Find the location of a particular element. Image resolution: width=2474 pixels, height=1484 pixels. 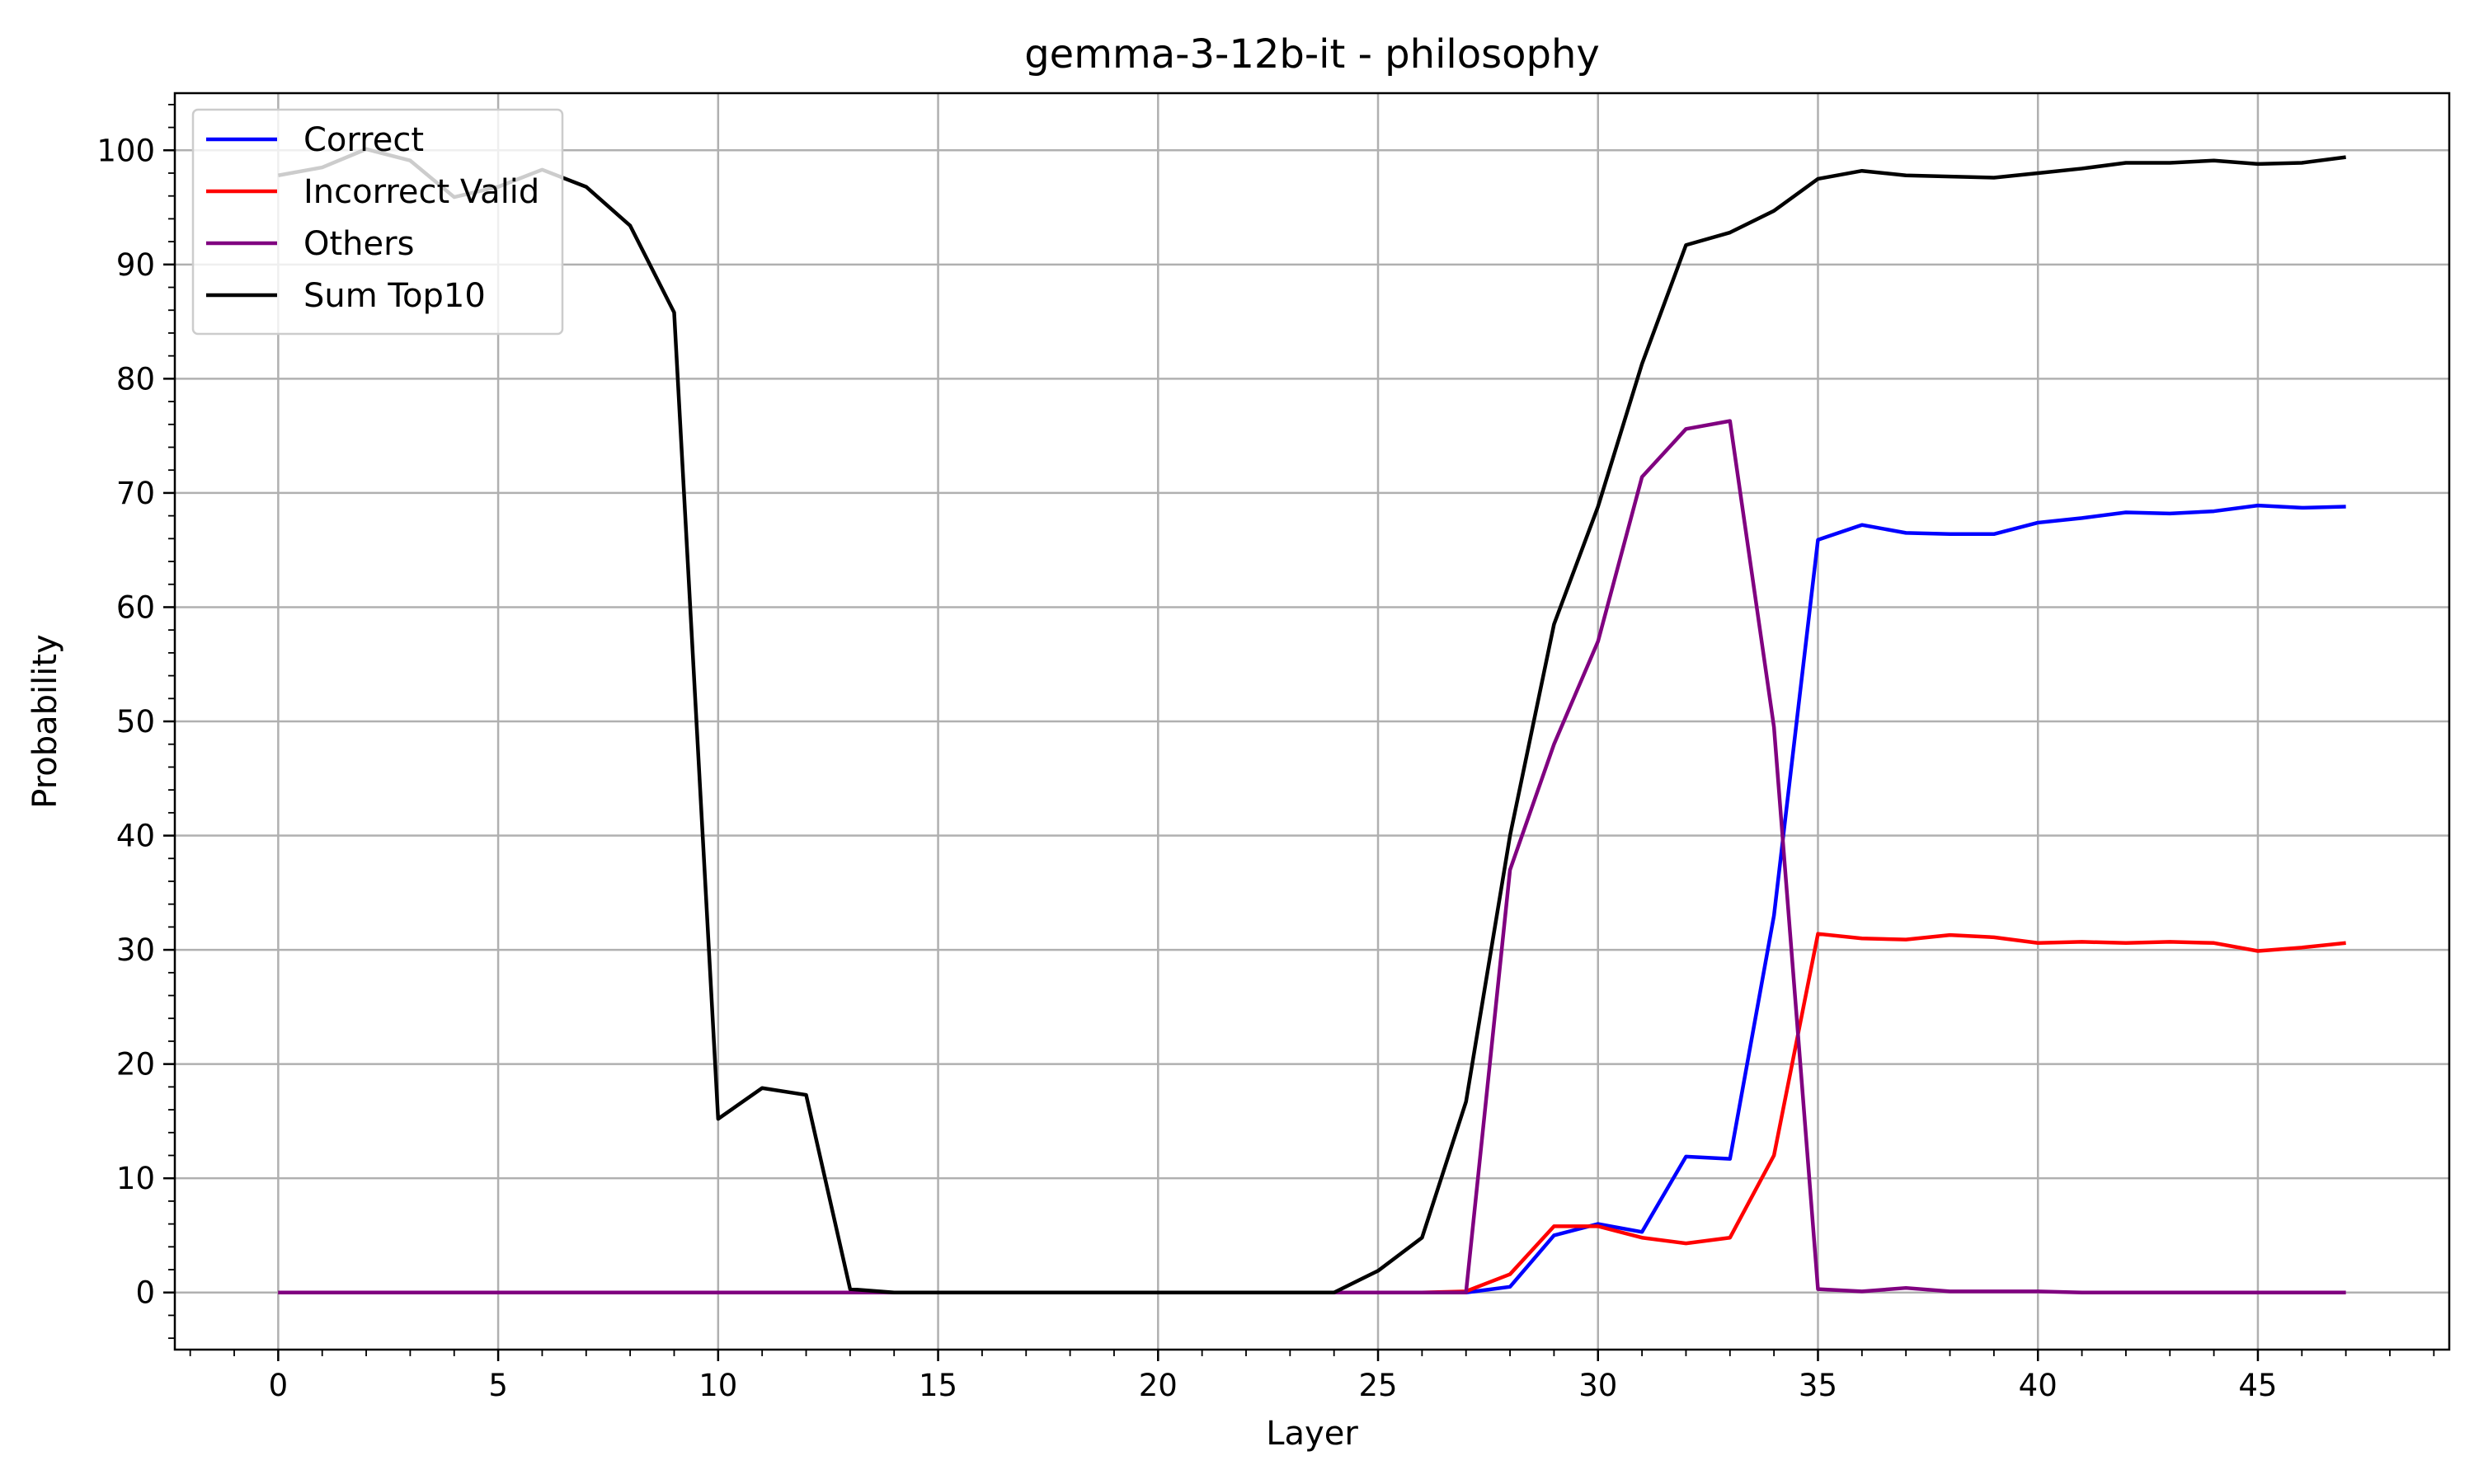

x-tick-label: 40 is located at coordinates (2038, 1385).